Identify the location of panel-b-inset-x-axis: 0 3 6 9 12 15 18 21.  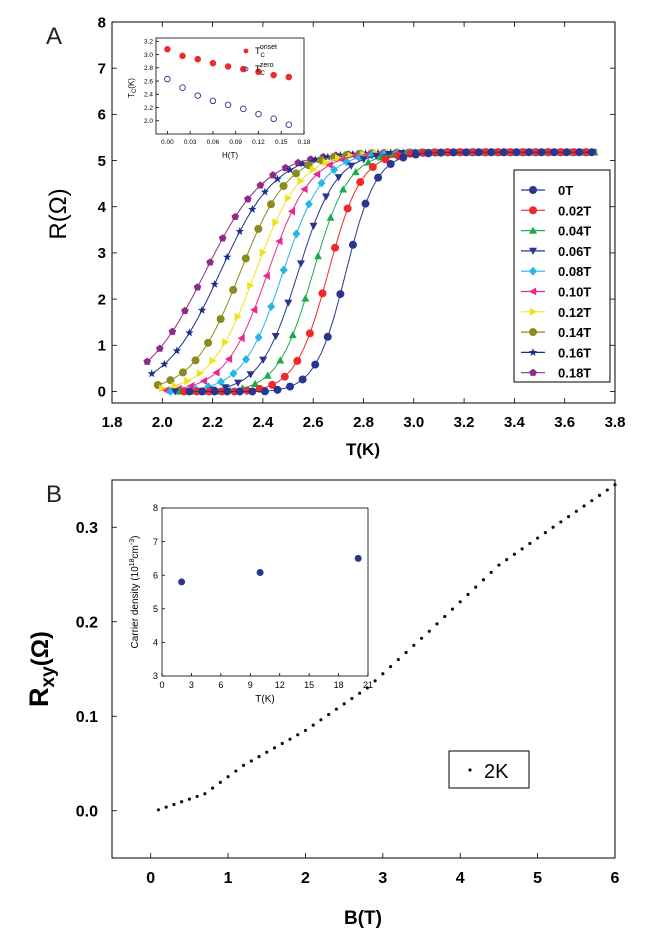
(266, 681).